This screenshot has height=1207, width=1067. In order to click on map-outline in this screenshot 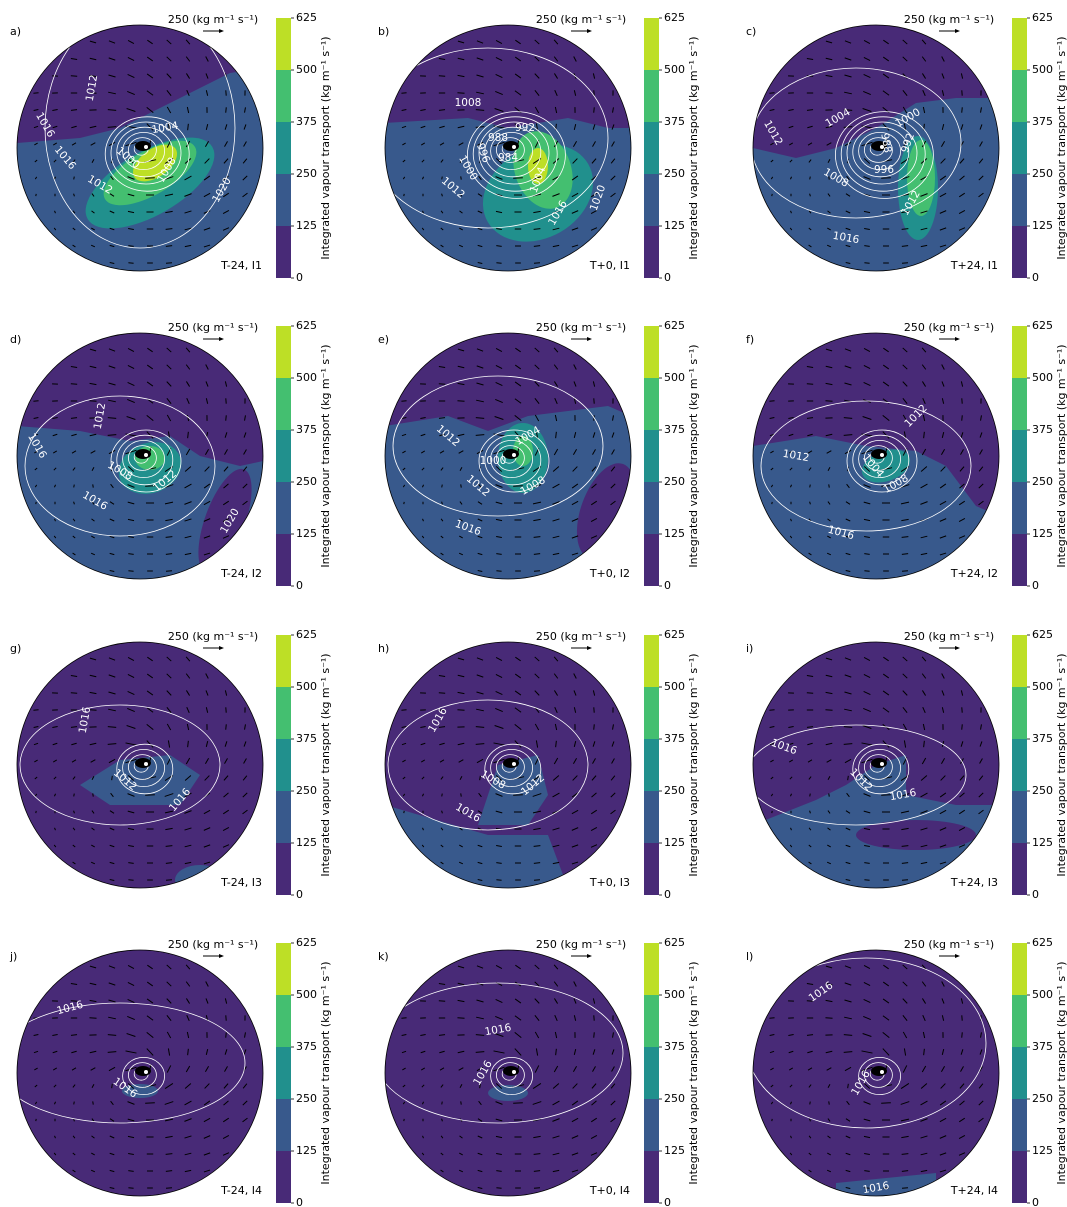, I will do `click(876, 456)`.